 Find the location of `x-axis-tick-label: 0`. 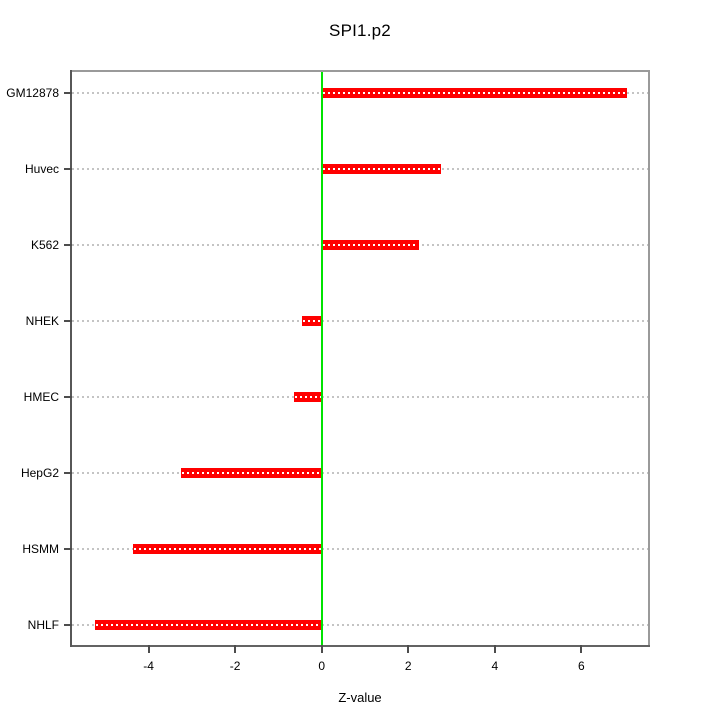

x-axis-tick-label: 0 is located at coordinates (322, 666).